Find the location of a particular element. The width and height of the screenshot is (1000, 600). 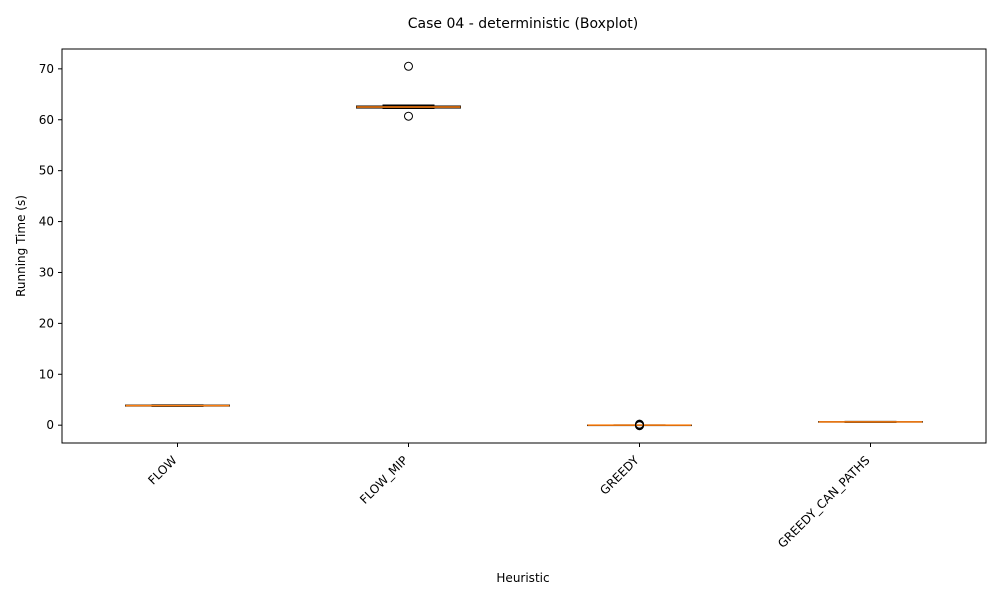

x-tick-label: GREEDY_CAN_PATHS is located at coordinates (824, 502).